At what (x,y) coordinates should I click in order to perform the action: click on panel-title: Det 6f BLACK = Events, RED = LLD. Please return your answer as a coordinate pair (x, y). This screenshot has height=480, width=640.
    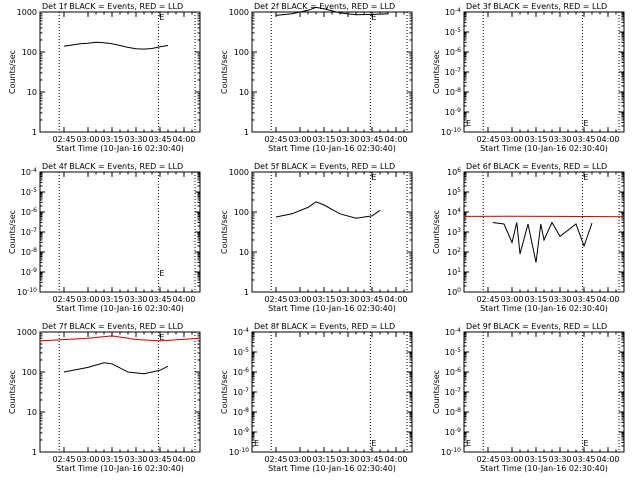
    Looking at the image, I should click on (536, 166).